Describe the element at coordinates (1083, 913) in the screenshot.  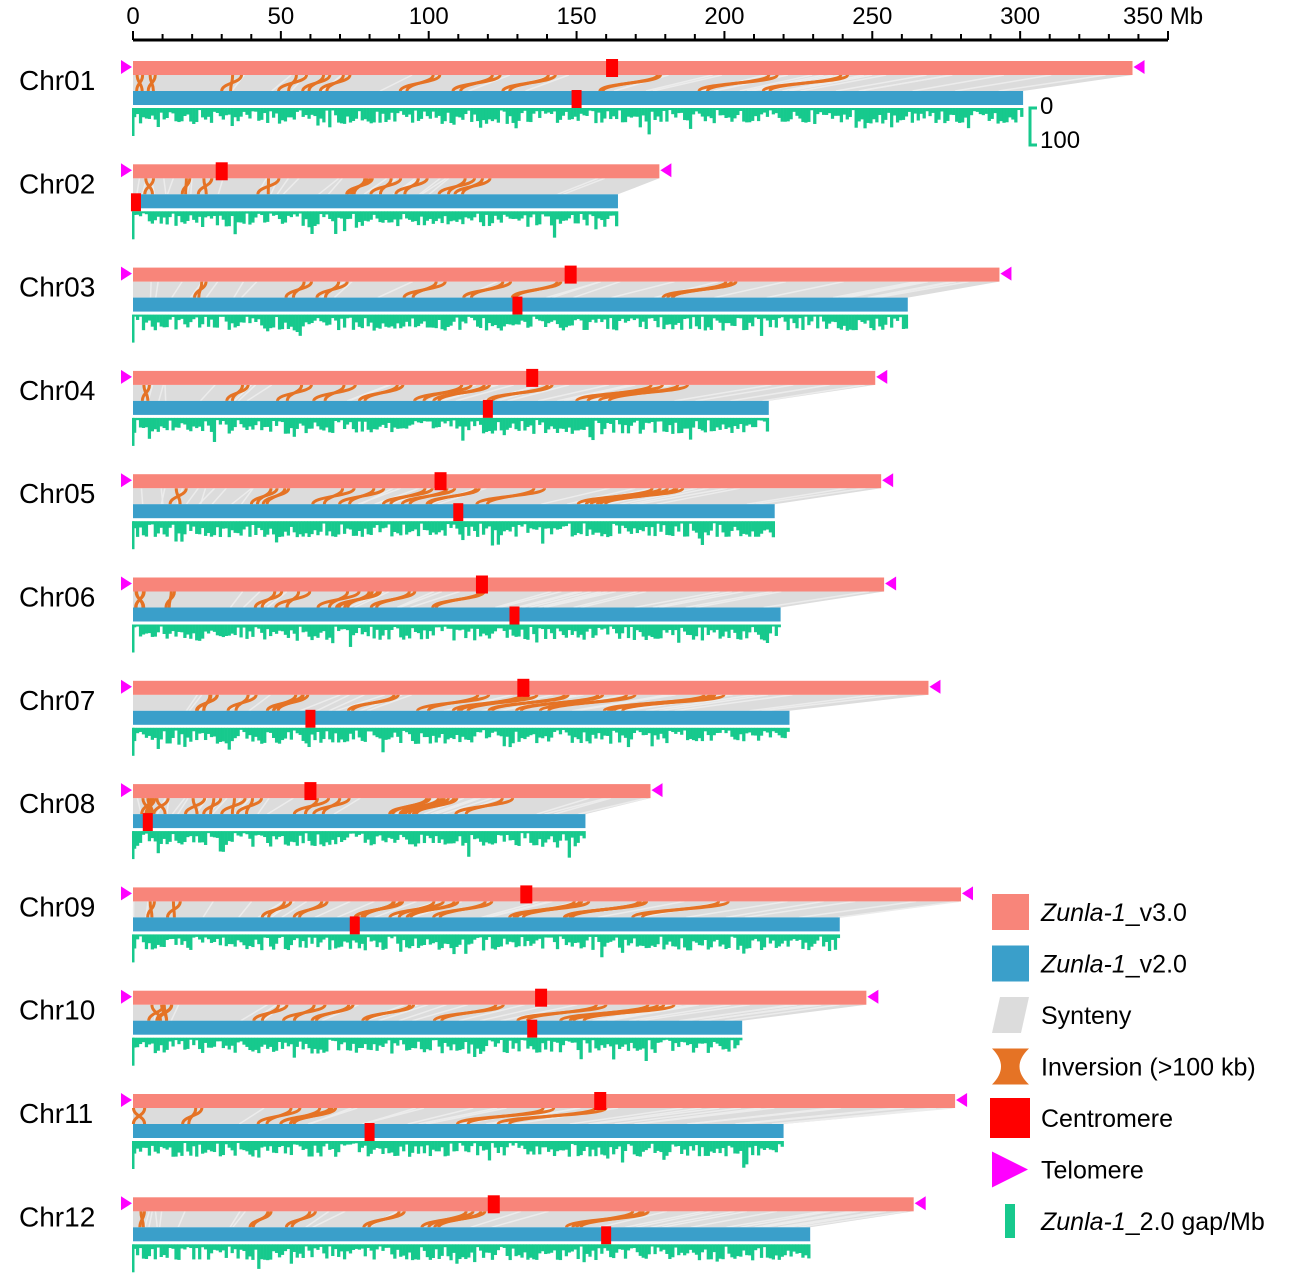
I see `legend-label-italic: Zunla-1` at that location.